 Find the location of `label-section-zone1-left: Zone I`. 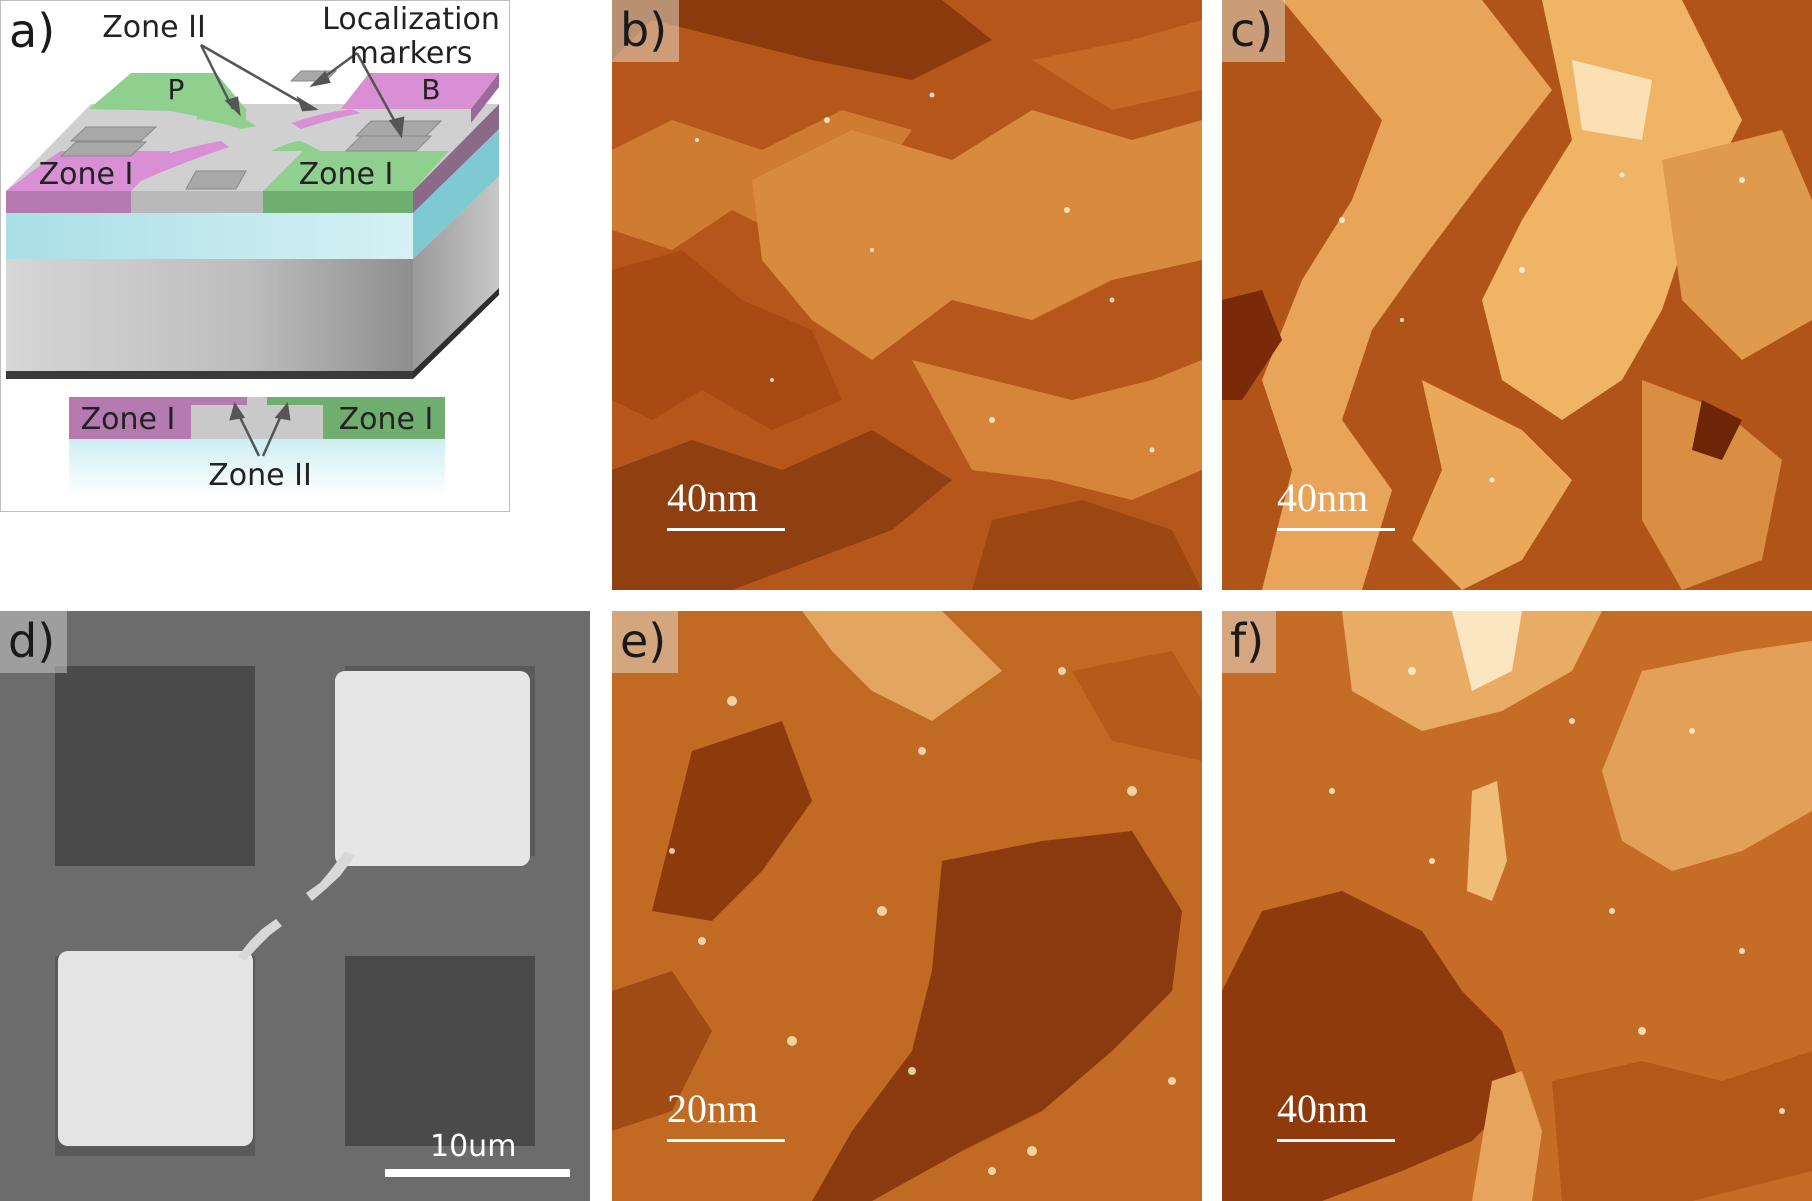

label-section-zone1-left: Zone I is located at coordinates (128, 419).